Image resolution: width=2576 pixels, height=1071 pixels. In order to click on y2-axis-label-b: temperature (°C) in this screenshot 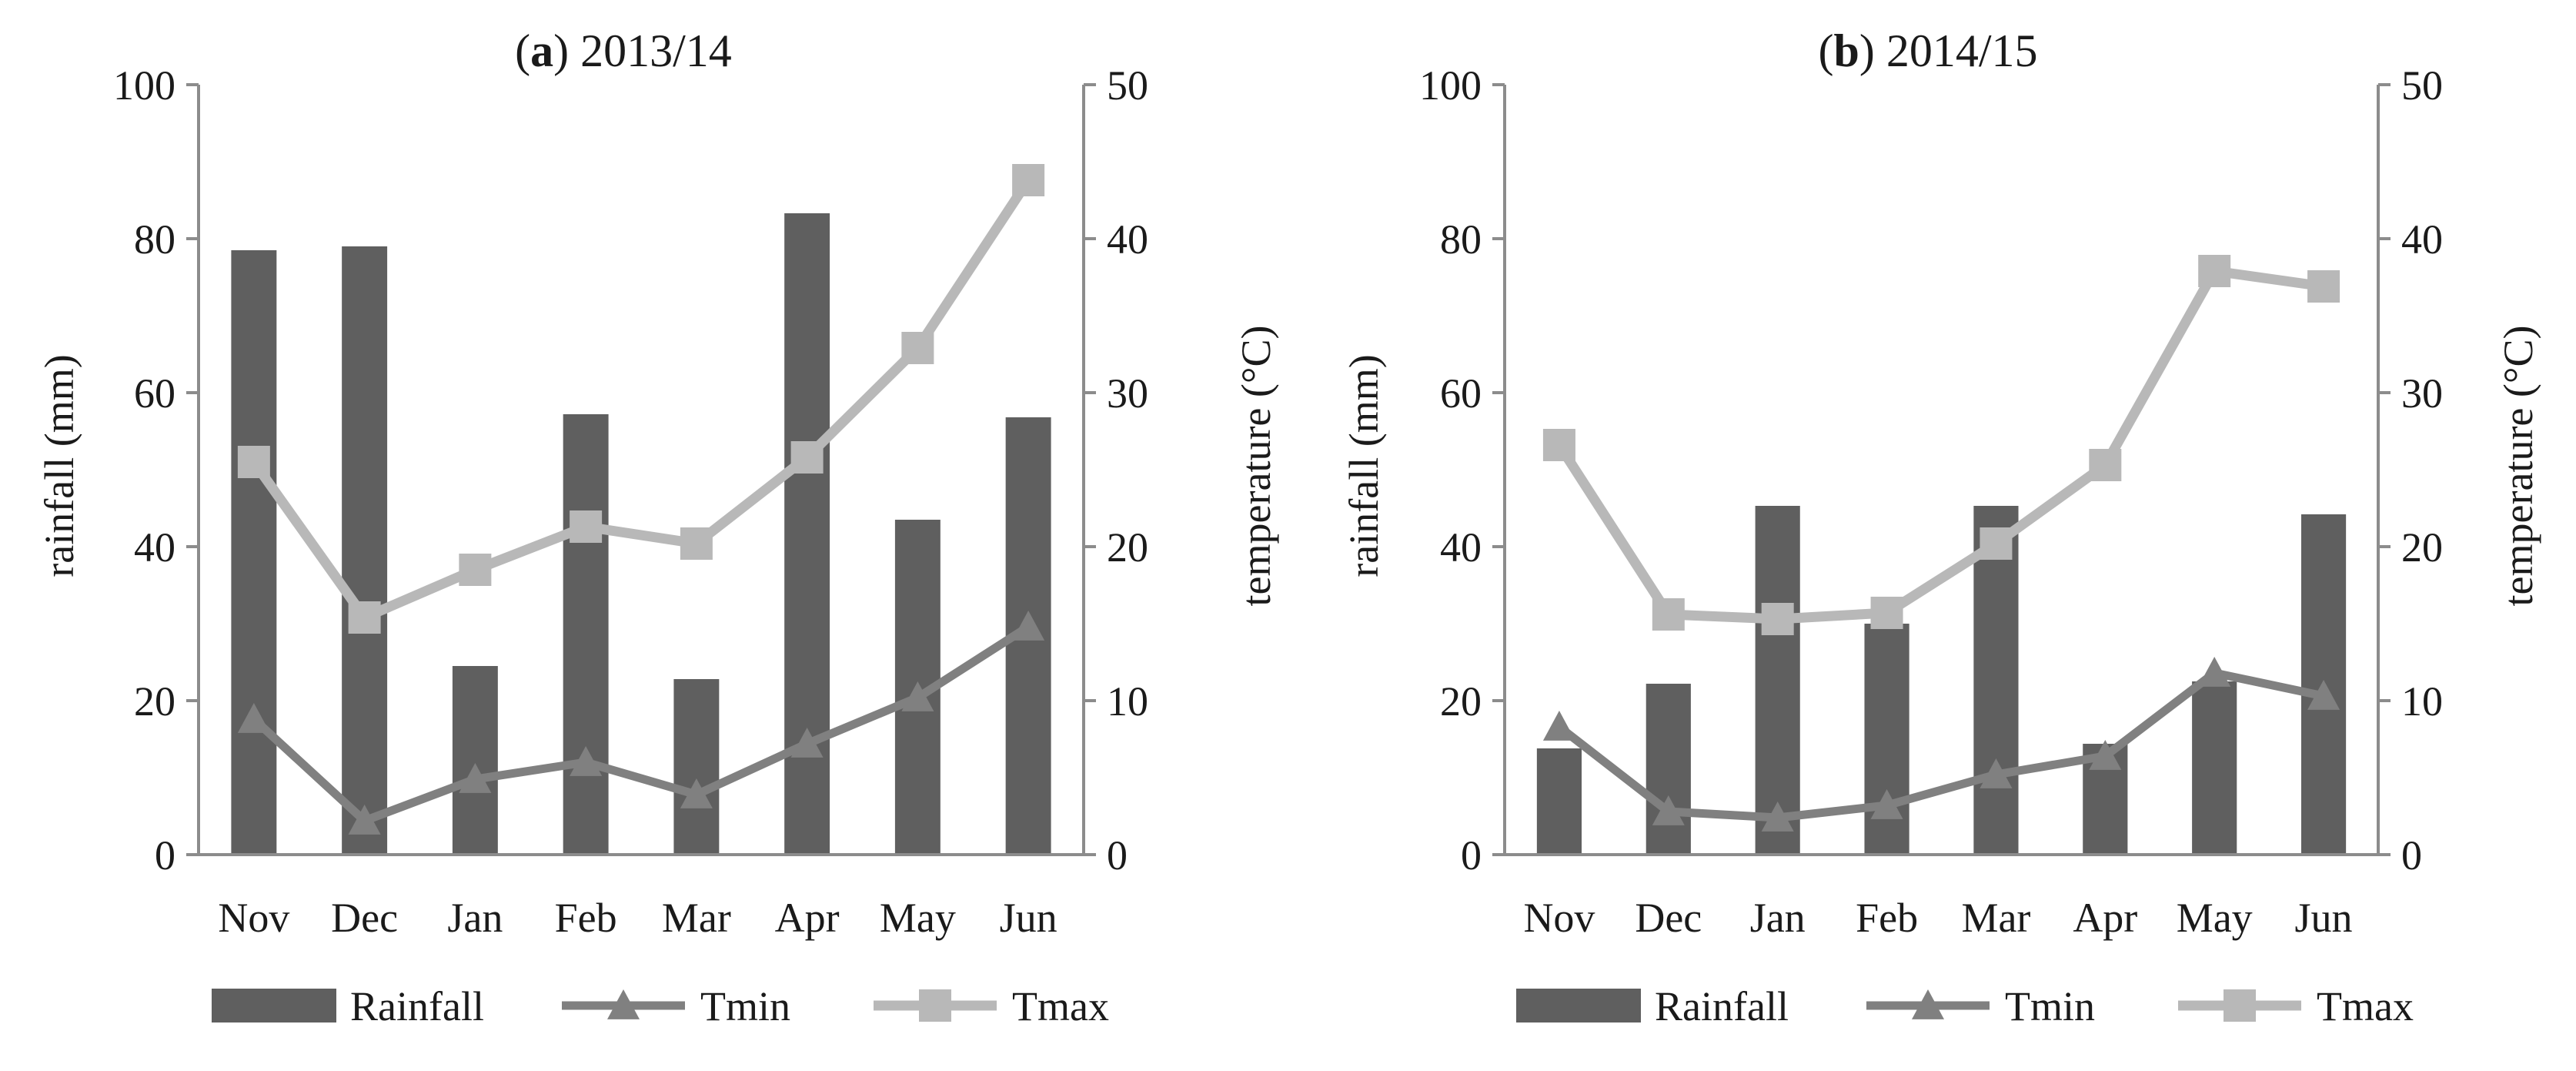, I will do `click(2518, 466)`.